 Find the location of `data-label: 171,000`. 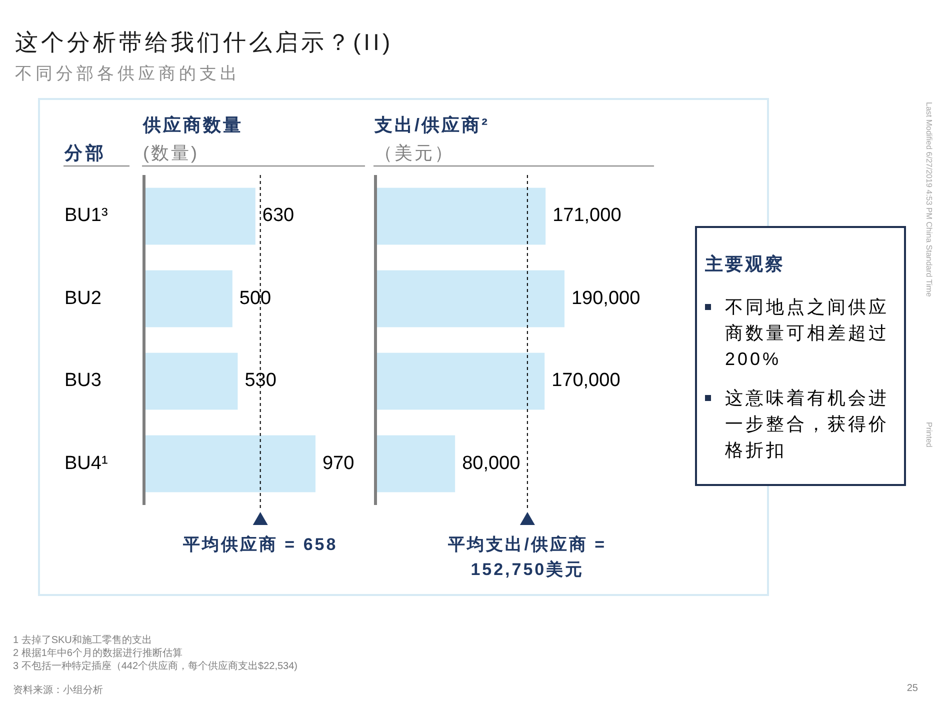

data-label: 171,000 is located at coordinates (587, 216).